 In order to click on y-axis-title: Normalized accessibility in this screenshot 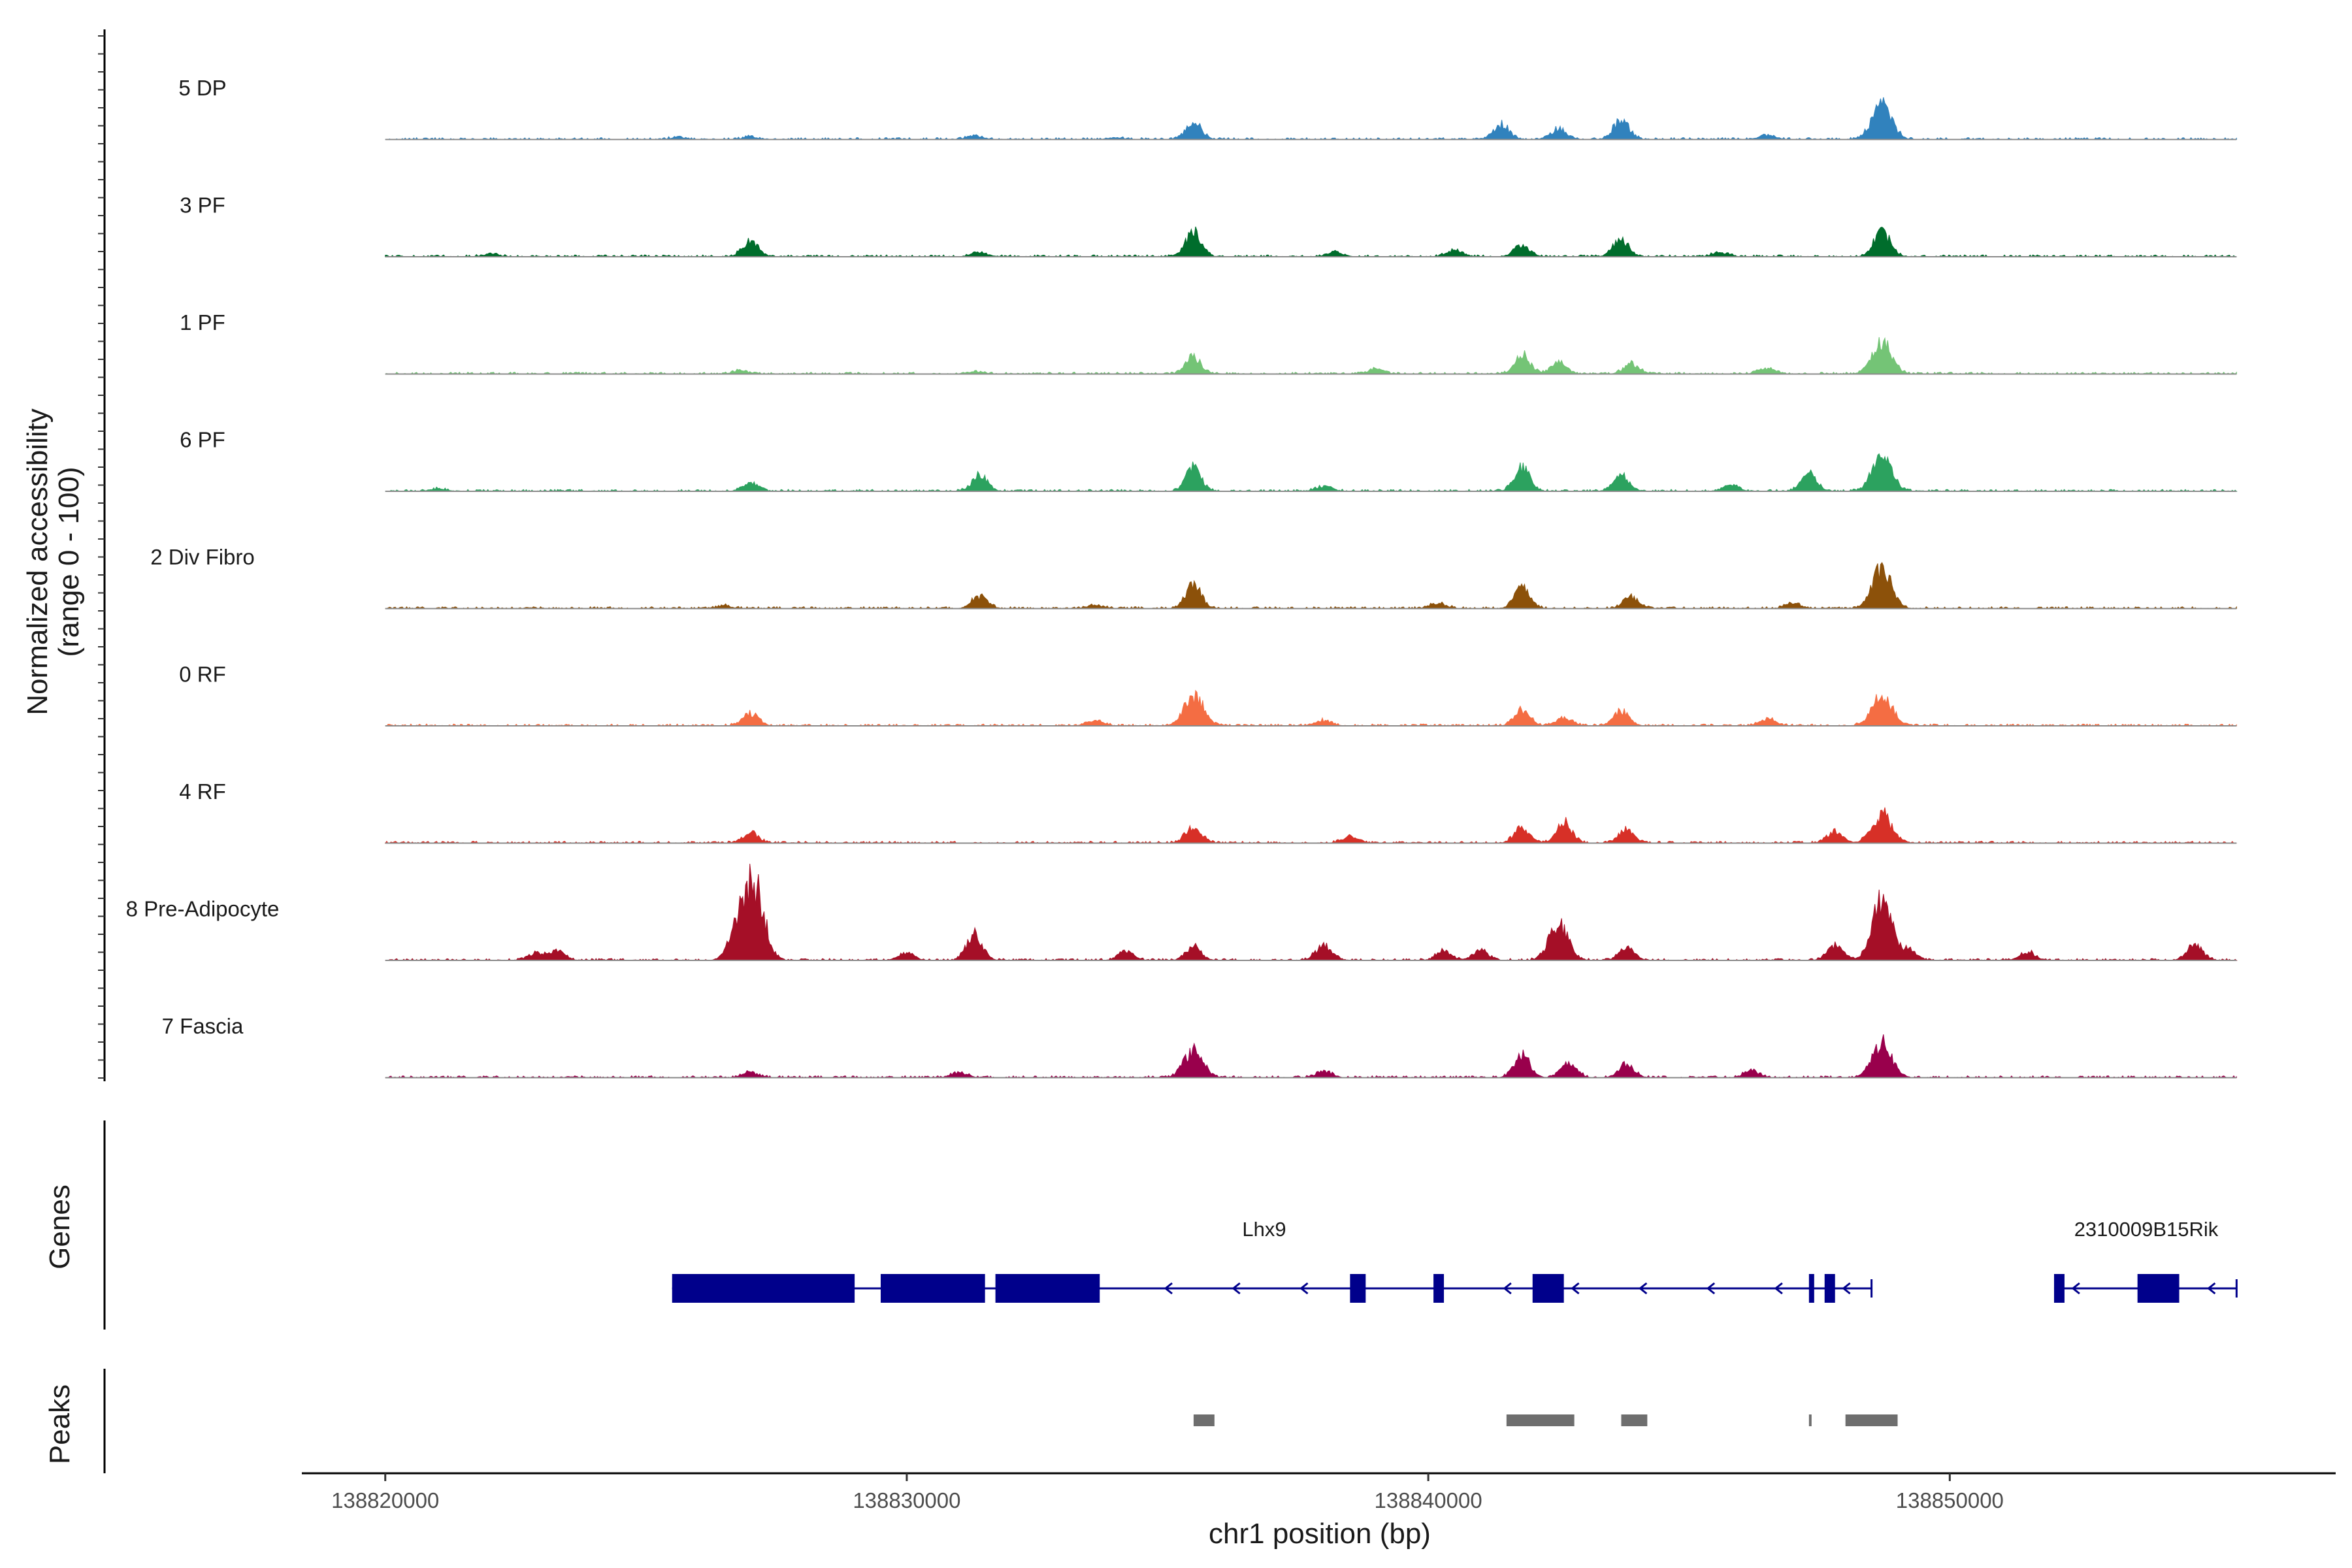, I will do `click(38, 561)`.